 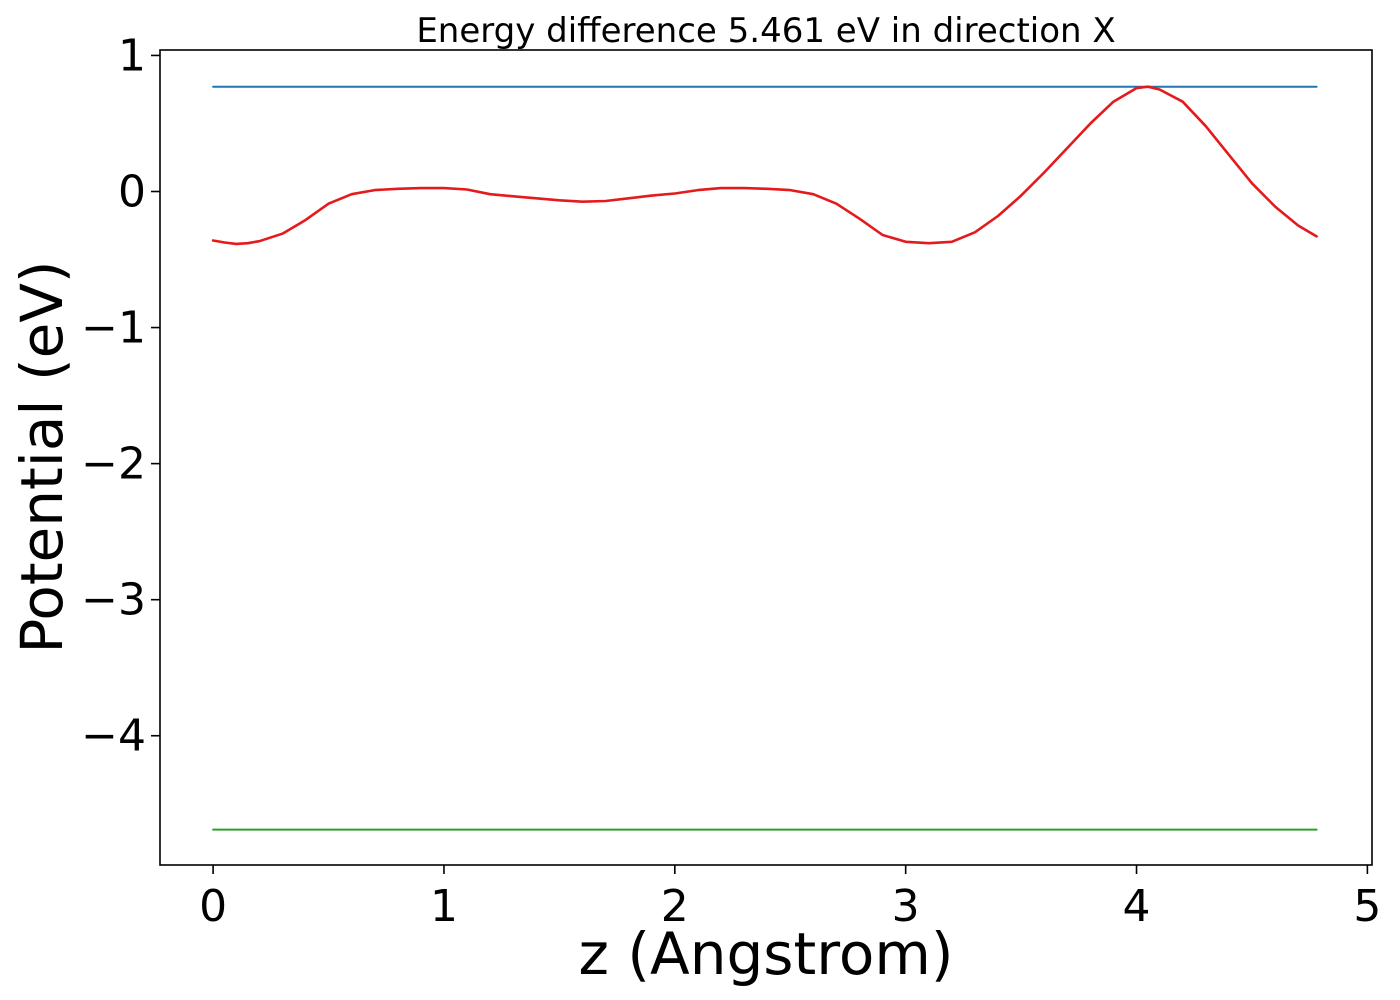 What do you see at coordinates (113, 328) in the screenshot?
I see `y-tick-label: −1` at bounding box center [113, 328].